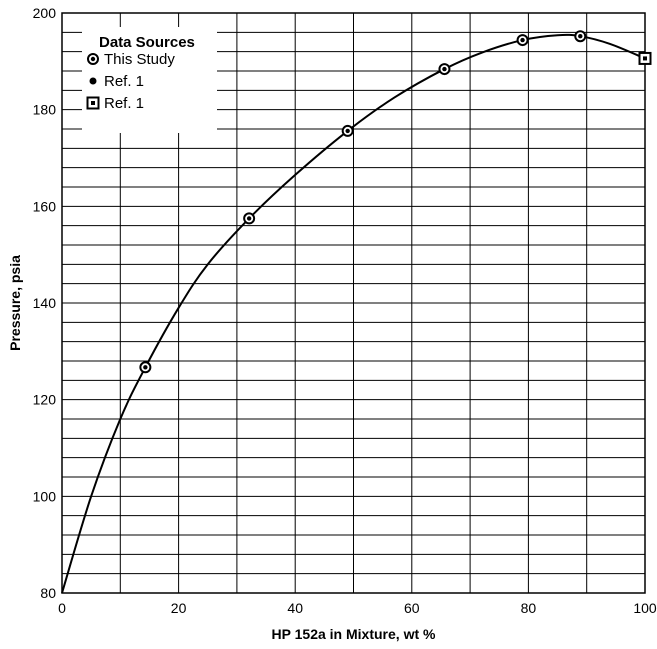  What do you see at coordinates (147, 42) in the screenshot?
I see `legend-title: Data Sources` at bounding box center [147, 42].